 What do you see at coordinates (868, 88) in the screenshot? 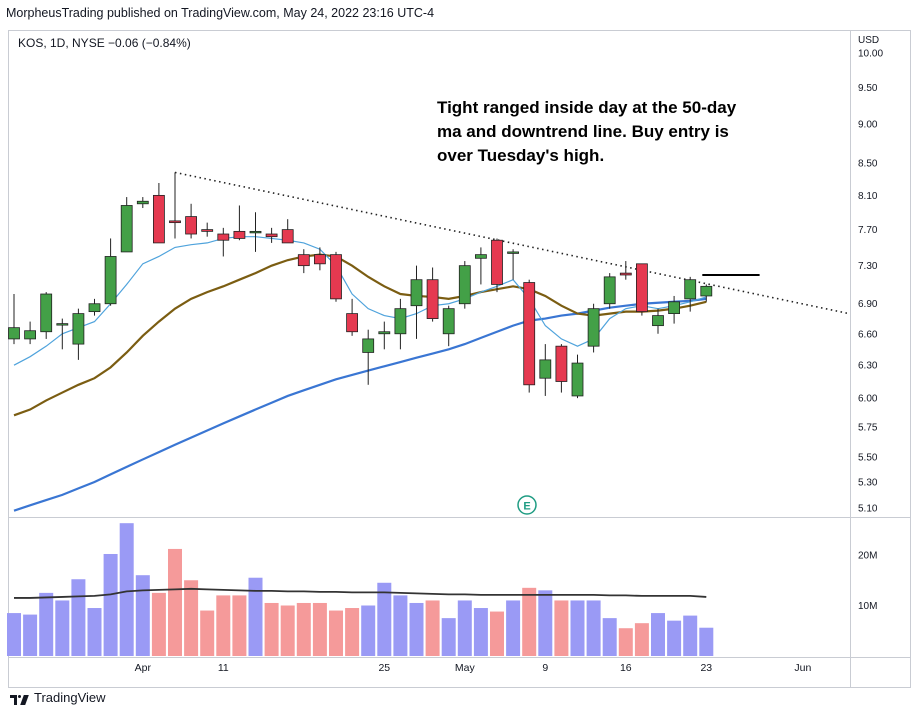
I see `price-tick-label: 9.50` at bounding box center [868, 88].